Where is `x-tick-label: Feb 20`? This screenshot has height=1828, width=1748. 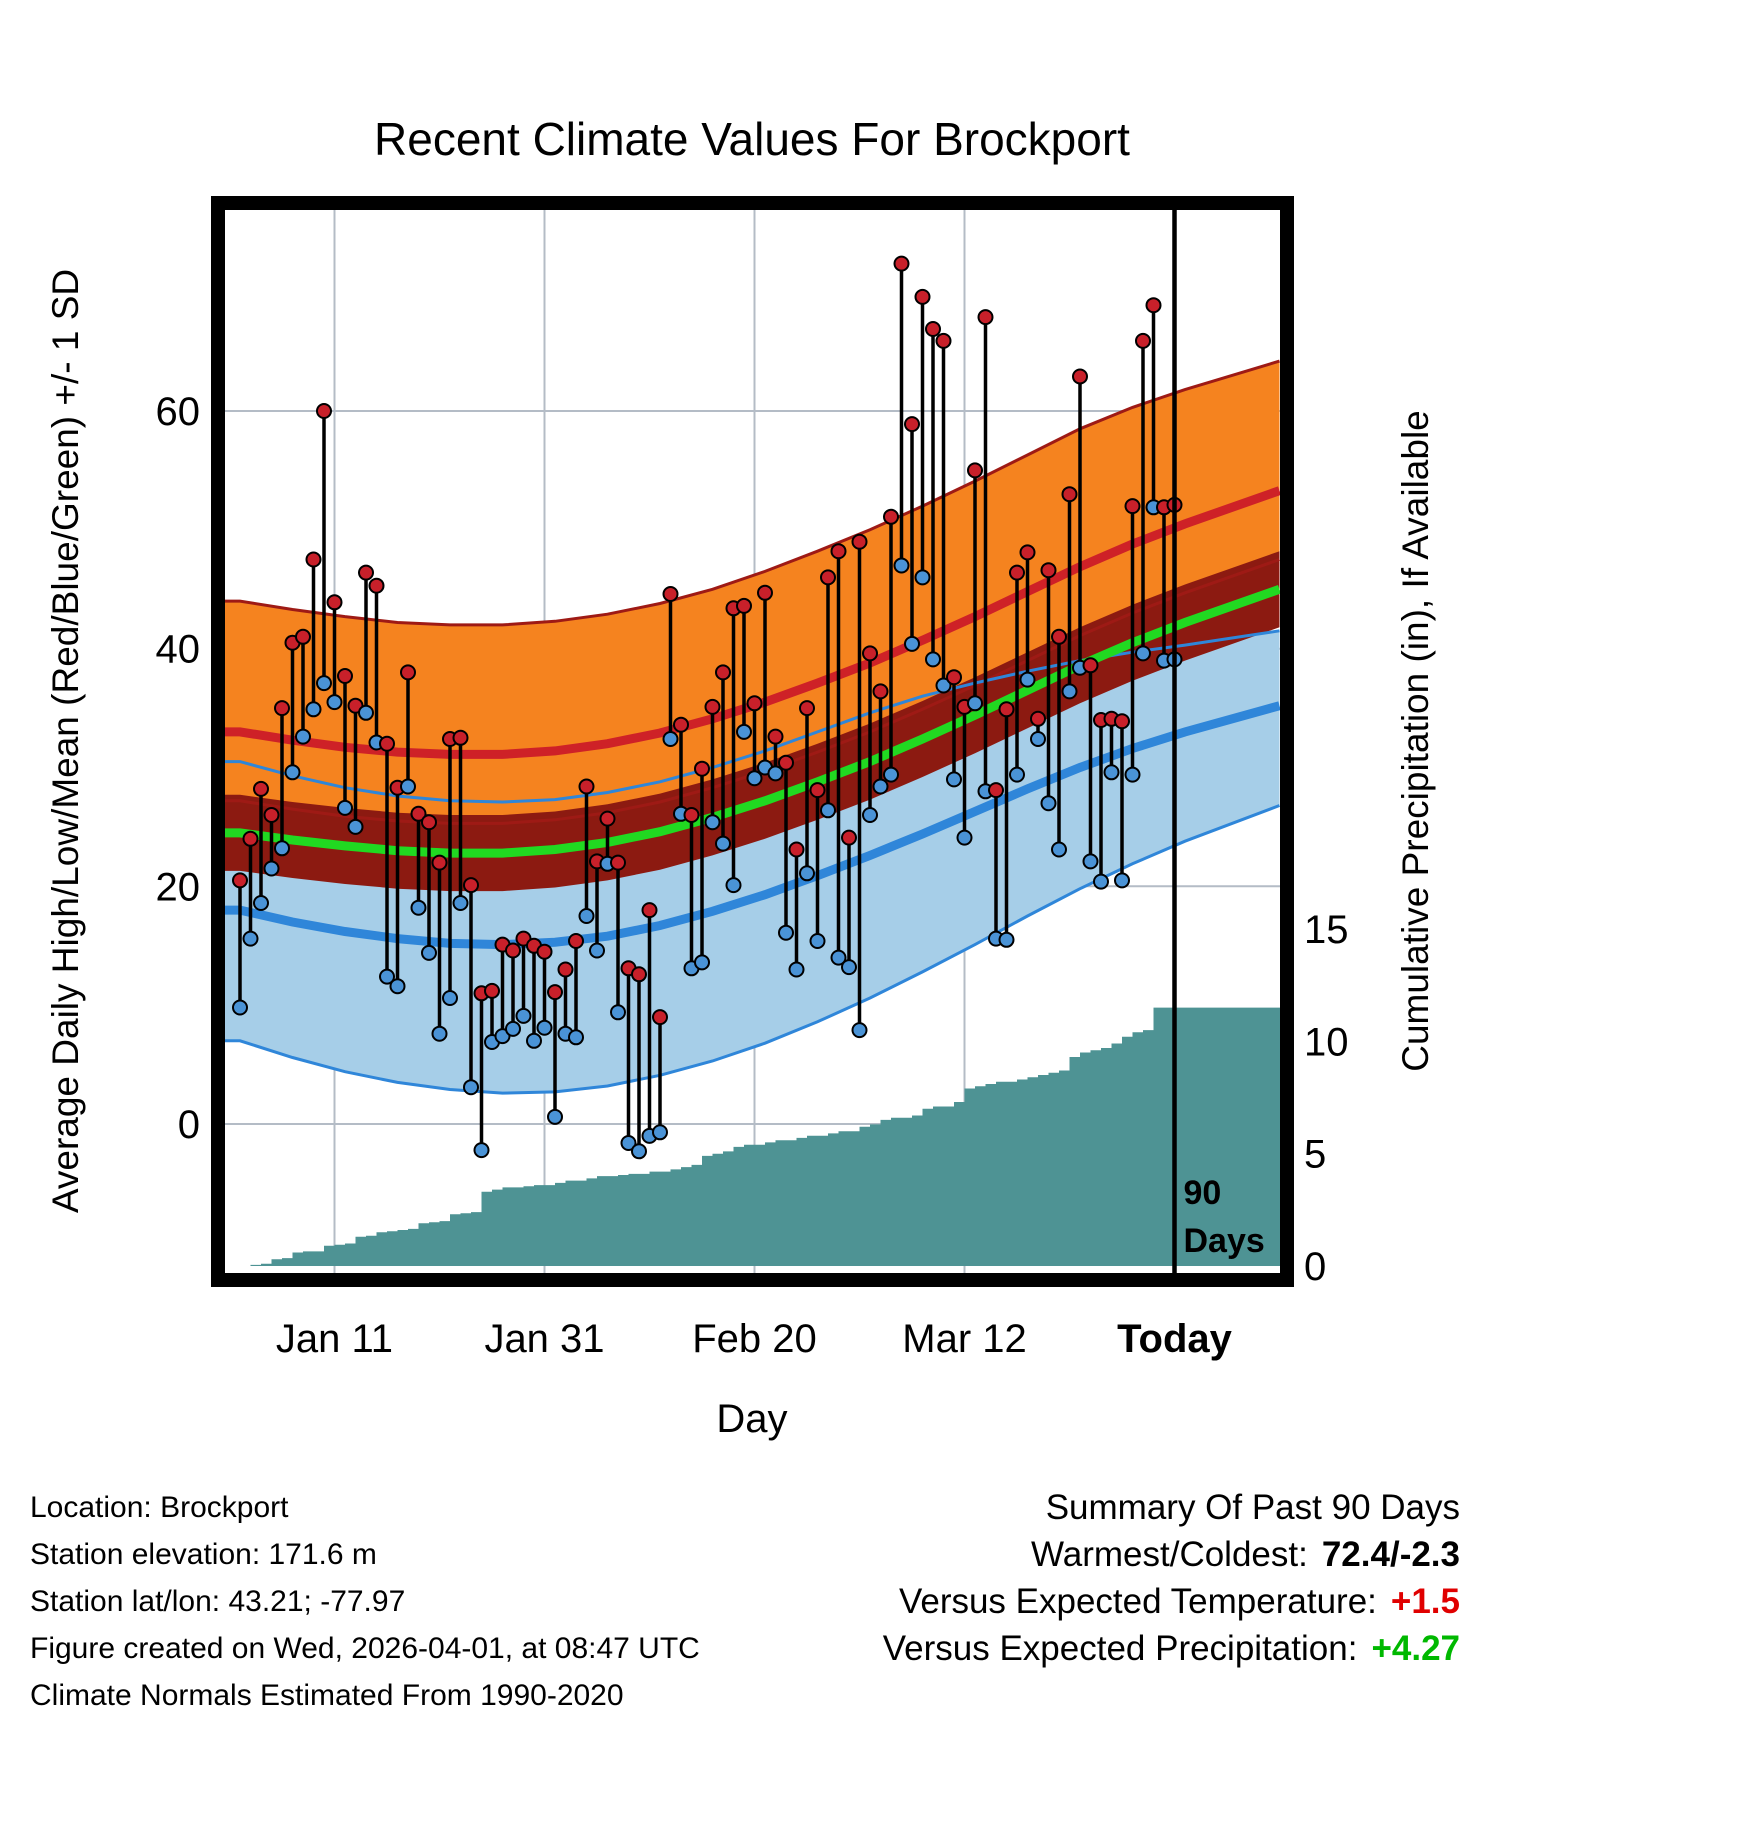 x-tick-label: Feb 20 is located at coordinates (754, 1339).